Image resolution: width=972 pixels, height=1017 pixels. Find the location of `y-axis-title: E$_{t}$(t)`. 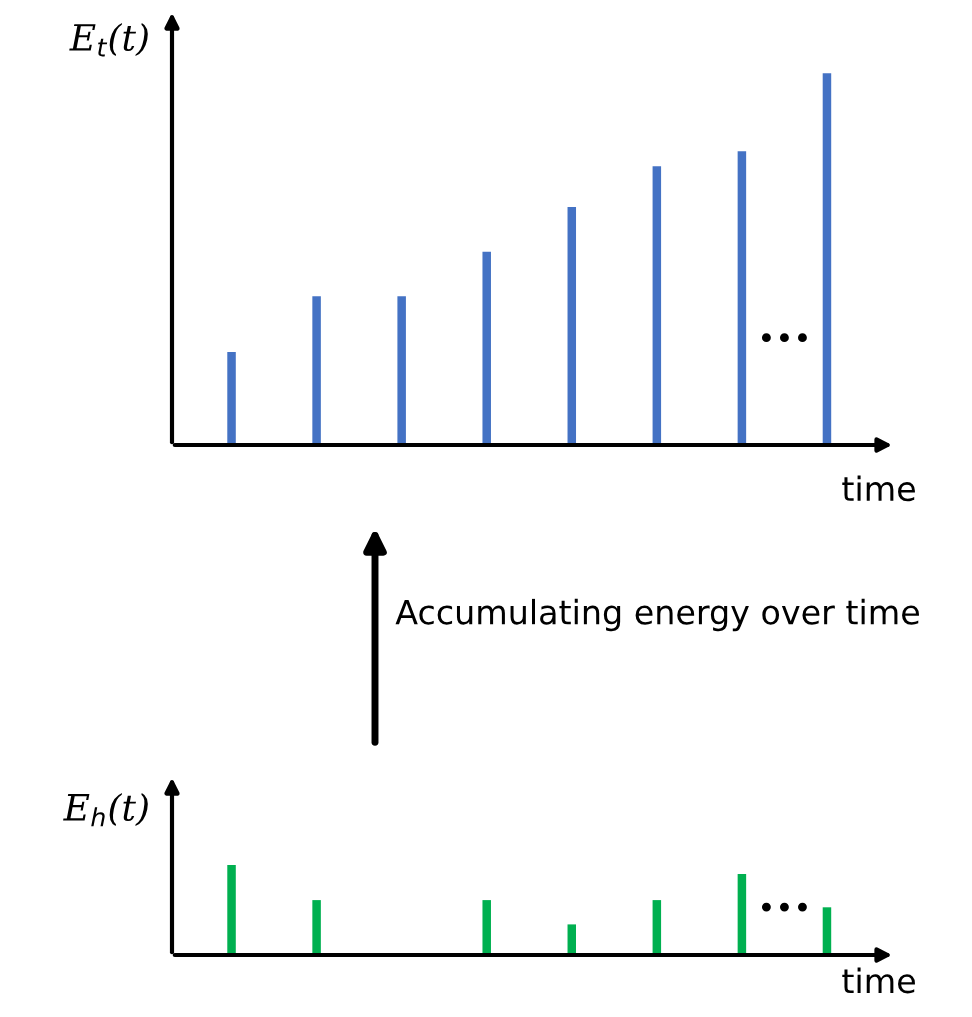

y-axis-title: E$_{t}$(t) is located at coordinates (108, 40).